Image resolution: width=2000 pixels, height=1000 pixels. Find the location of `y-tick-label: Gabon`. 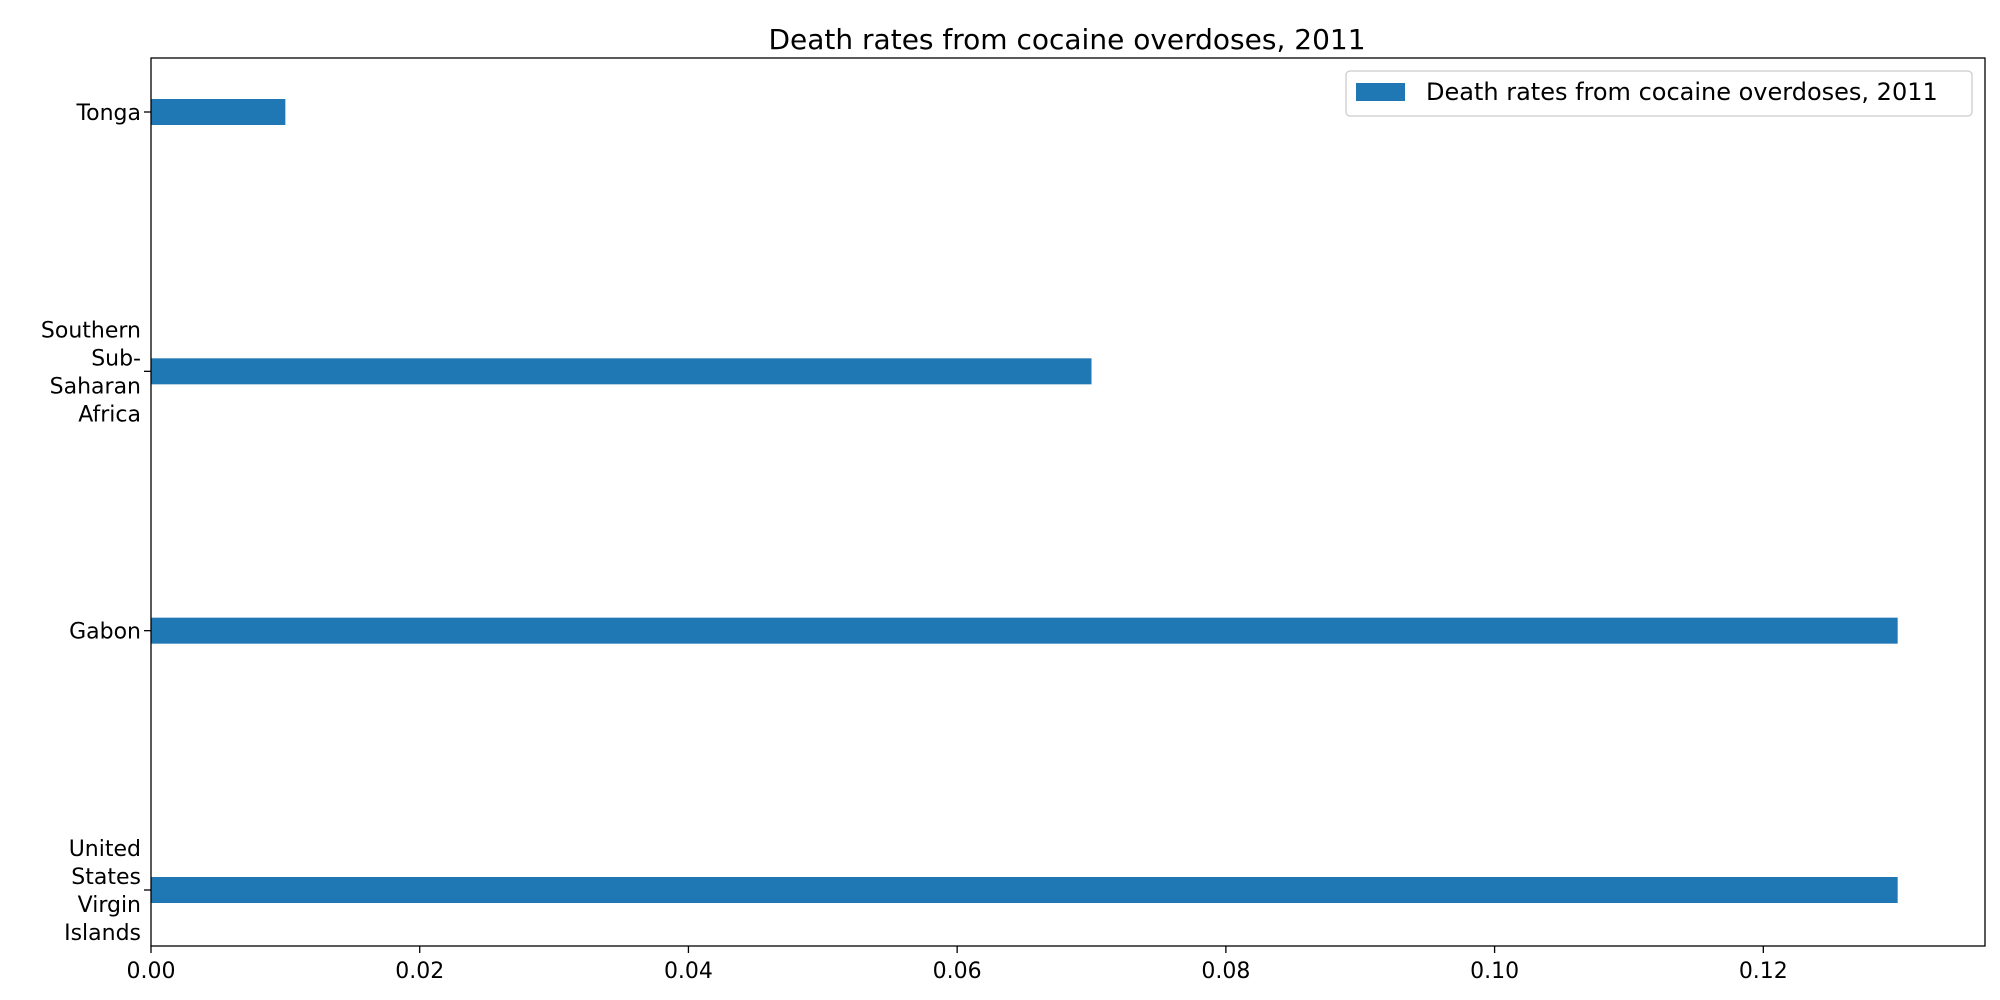

y-tick-label: Gabon is located at coordinates (105, 632).